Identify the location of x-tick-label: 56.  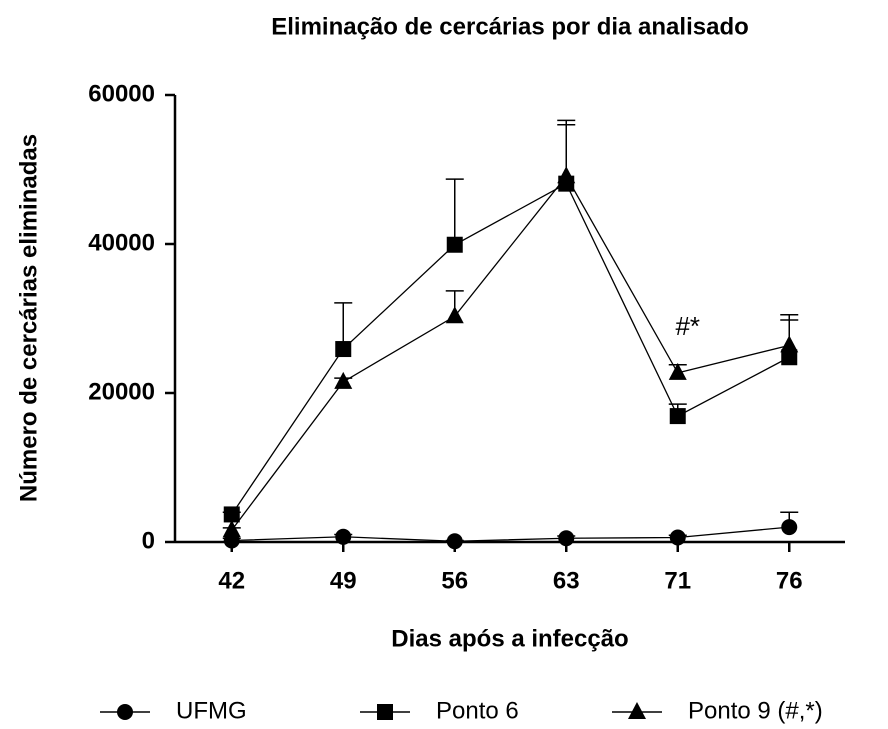
(454, 580).